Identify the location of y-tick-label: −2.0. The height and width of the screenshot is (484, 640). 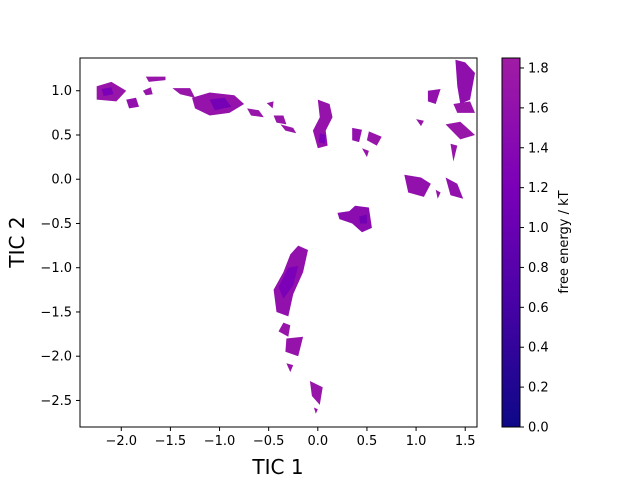
(56, 357).